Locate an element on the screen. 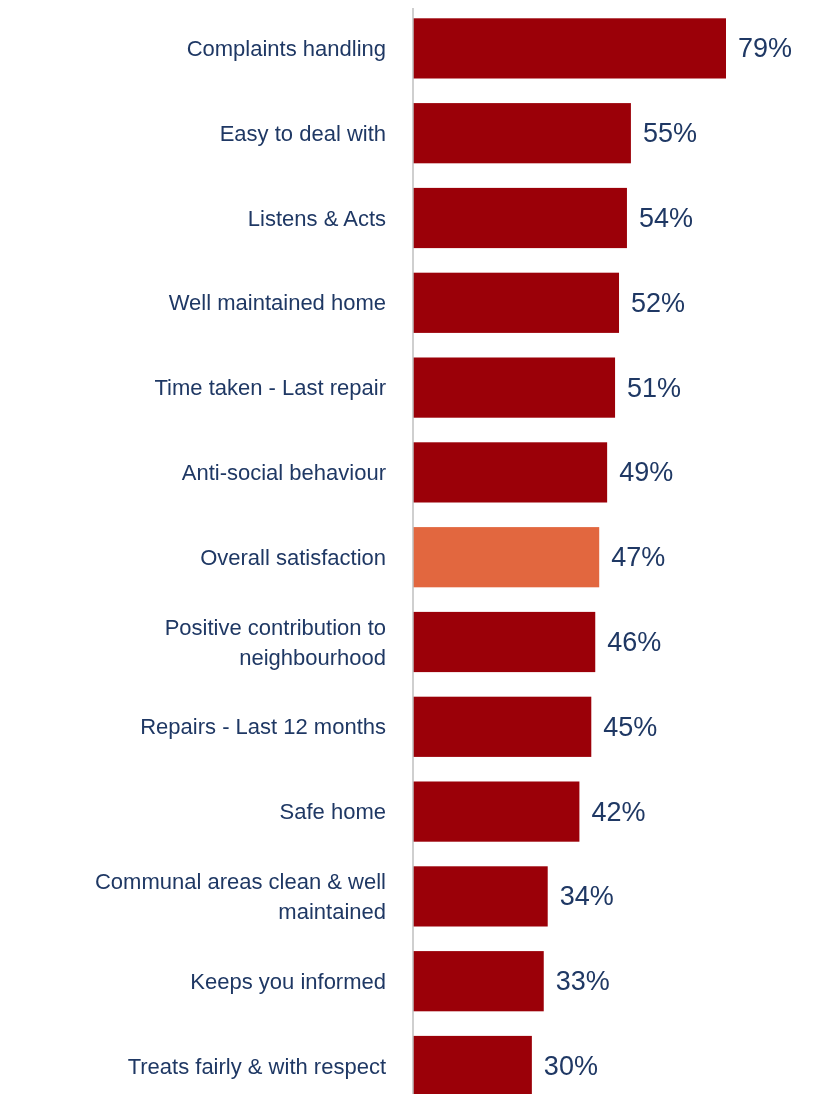 The height and width of the screenshot is (1094, 828). data-label: 52% is located at coordinates (658, 302).